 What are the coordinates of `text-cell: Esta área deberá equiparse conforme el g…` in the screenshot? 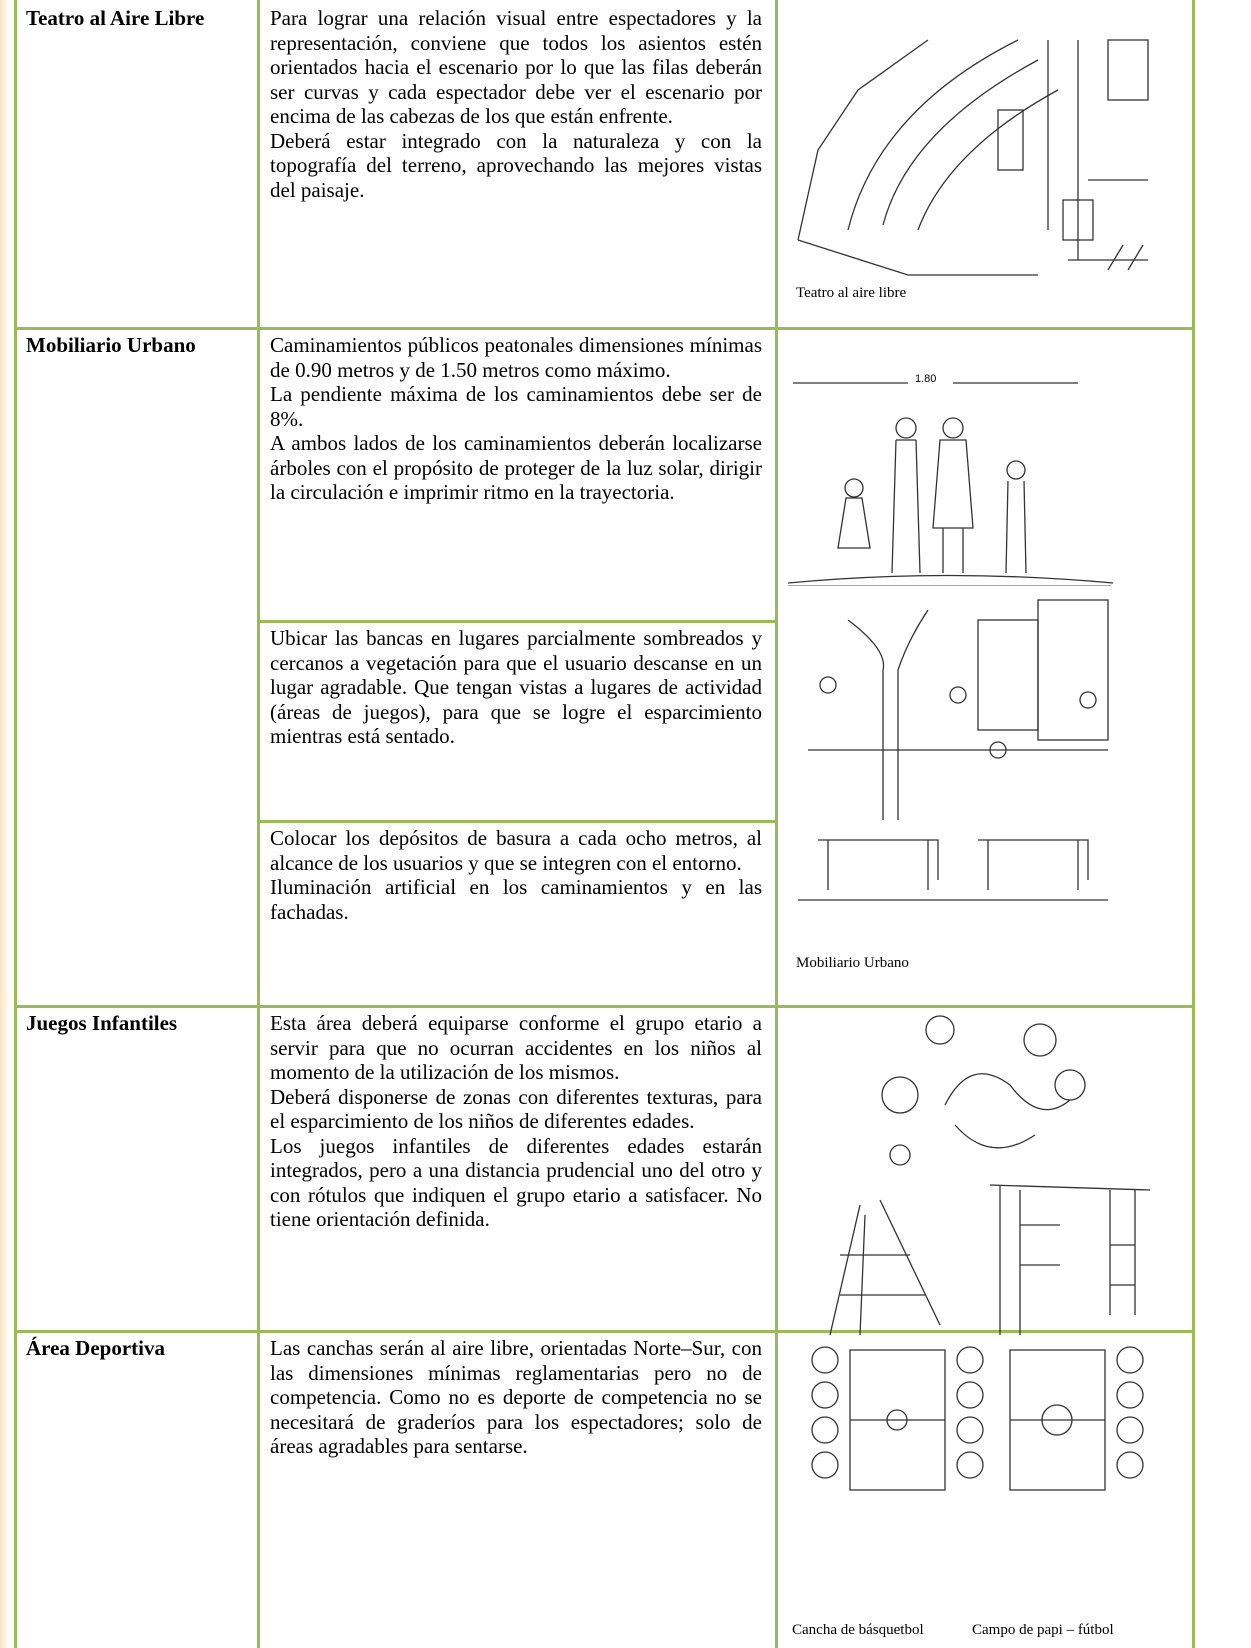 It's located at (516, 1121).